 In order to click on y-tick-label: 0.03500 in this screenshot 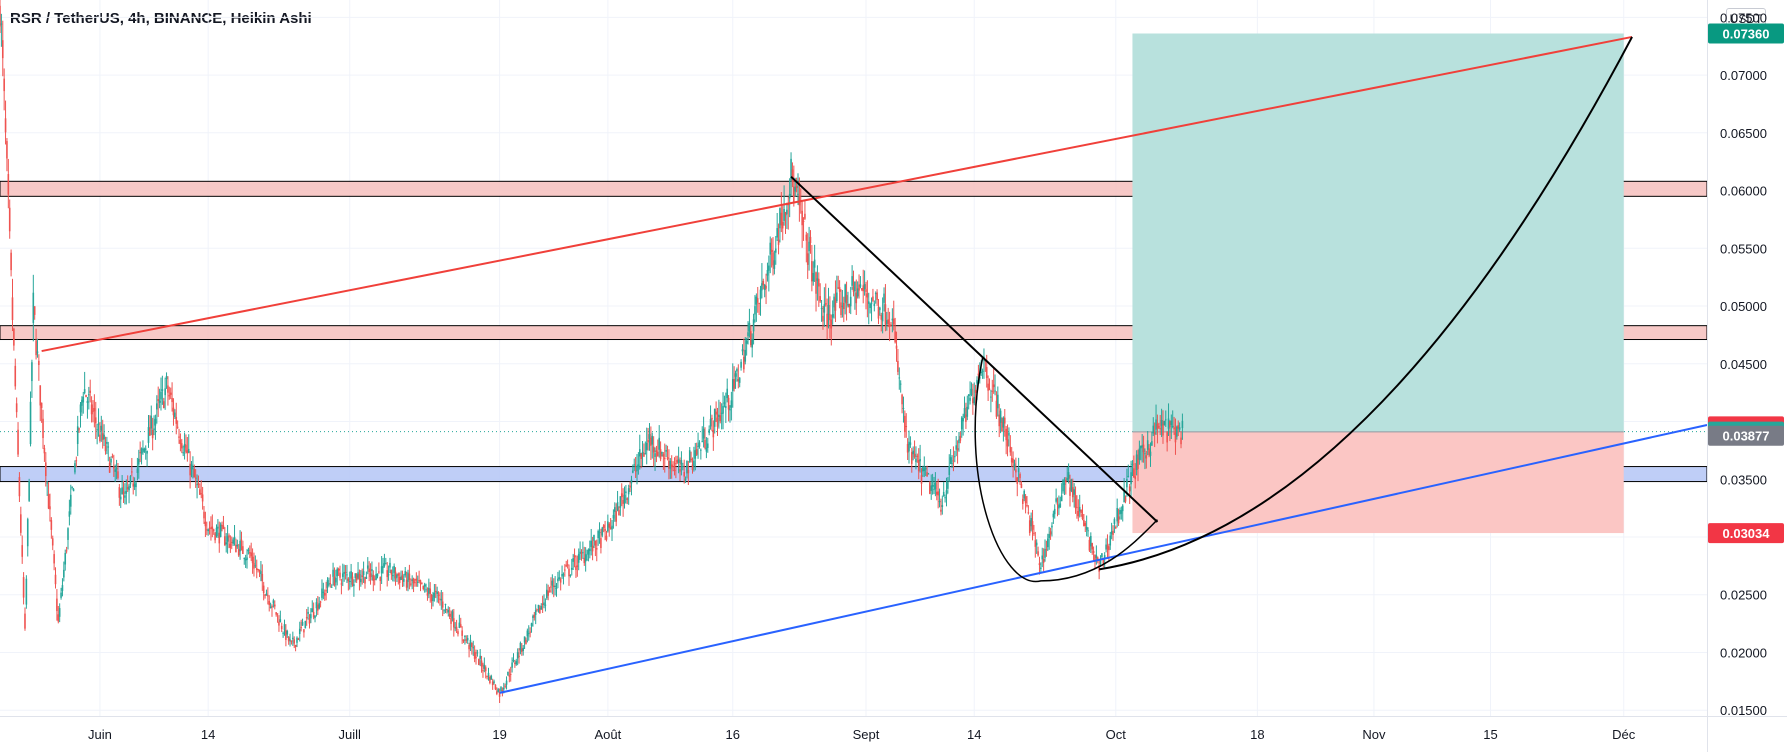, I will do `click(1743, 479)`.